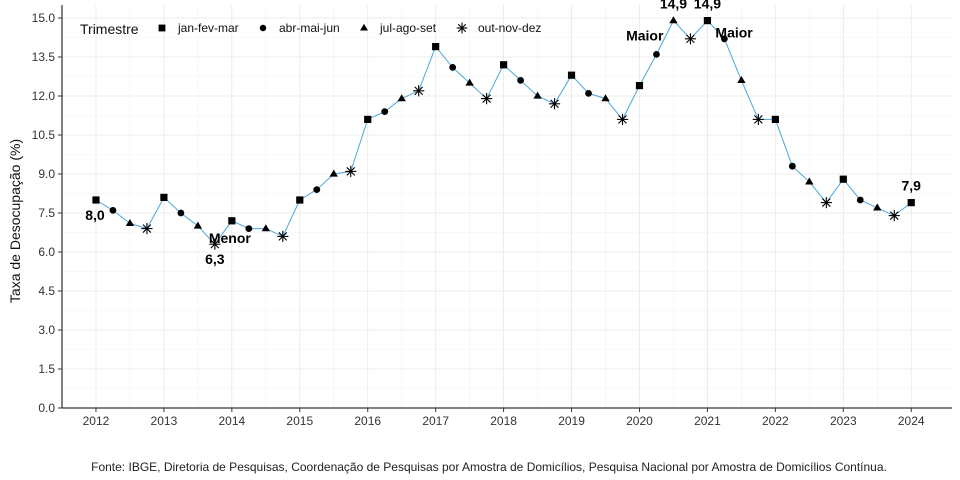 The height and width of the screenshot is (480, 960). What do you see at coordinates (571, 421) in the screenshot?
I see `x-tick-label: 2019` at bounding box center [571, 421].